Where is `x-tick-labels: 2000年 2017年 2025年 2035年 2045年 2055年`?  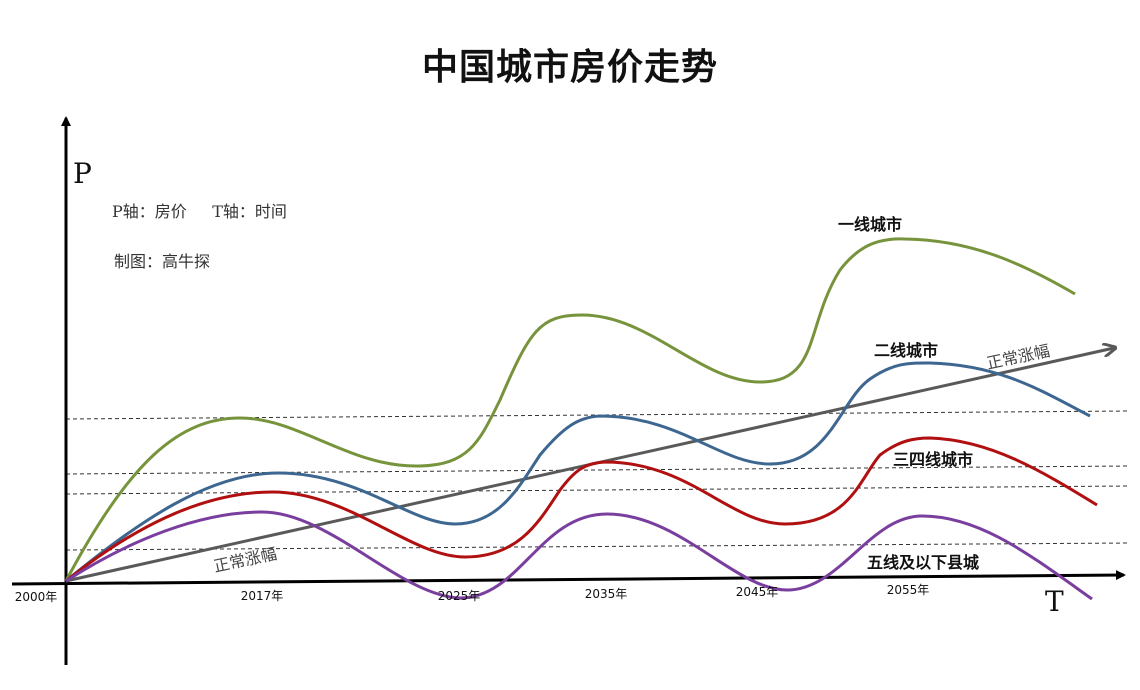
x-tick-labels: 2000年 2017年 2025年 2035年 2045年 2055年 is located at coordinates (472, 593).